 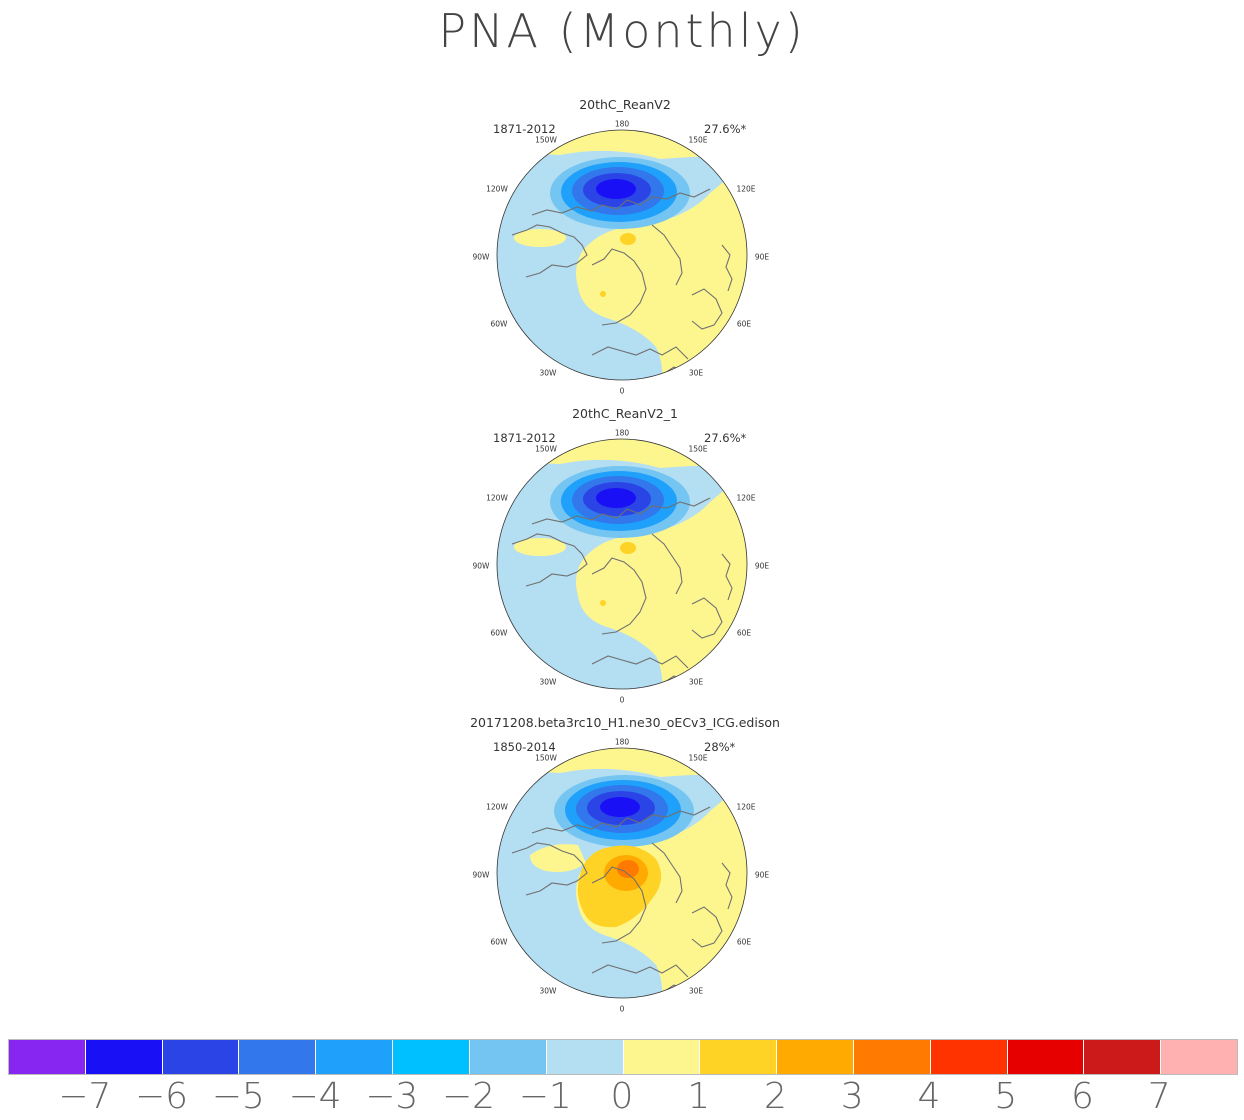 I want to click on panel-title: 20thC_ReanV2, so click(x=625, y=104).